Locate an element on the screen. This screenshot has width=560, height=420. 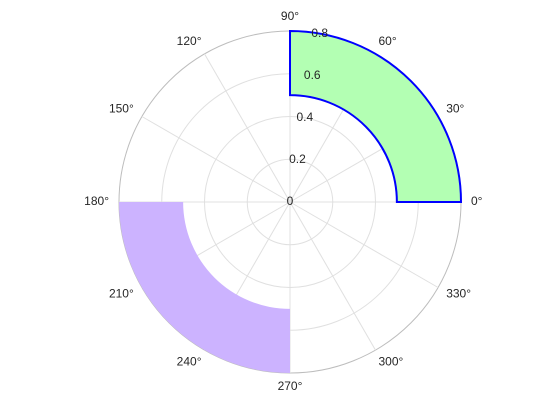
r-tick-label: 0.8 is located at coordinates (319, 33).